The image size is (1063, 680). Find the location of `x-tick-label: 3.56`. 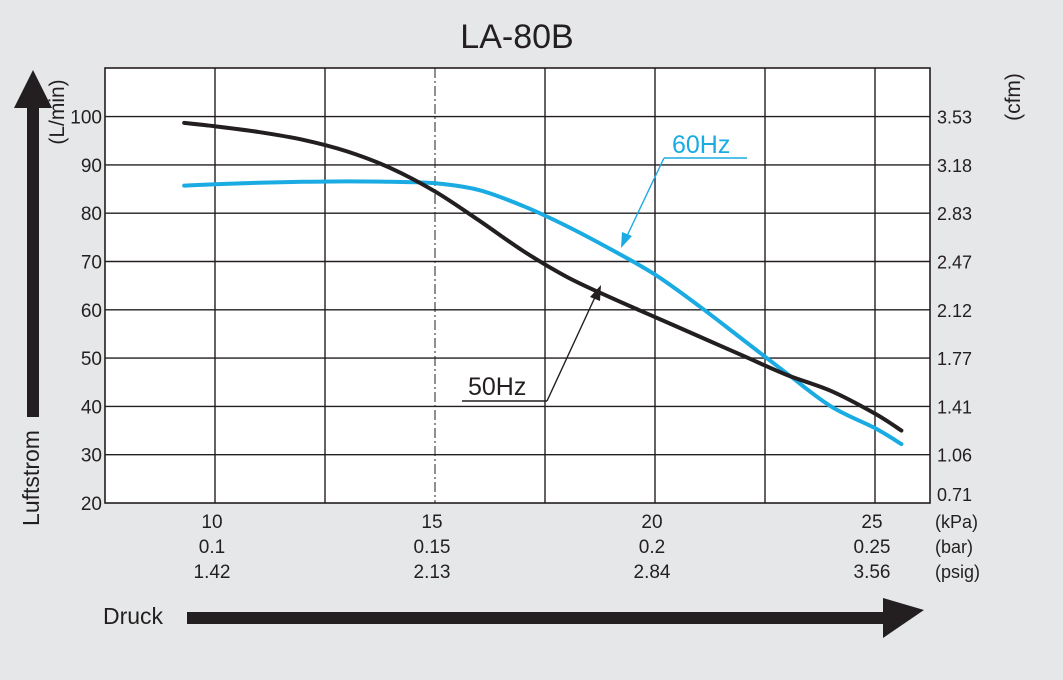

x-tick-label: 3.56 is located at coordinates (872, 572).